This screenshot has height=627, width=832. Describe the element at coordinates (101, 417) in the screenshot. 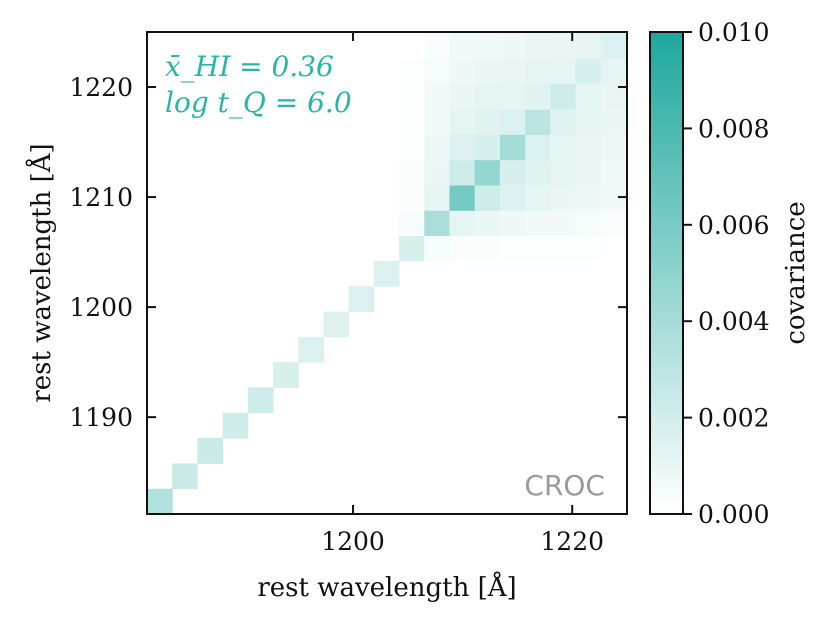

I see `y-tick-label: 1190` at that location.